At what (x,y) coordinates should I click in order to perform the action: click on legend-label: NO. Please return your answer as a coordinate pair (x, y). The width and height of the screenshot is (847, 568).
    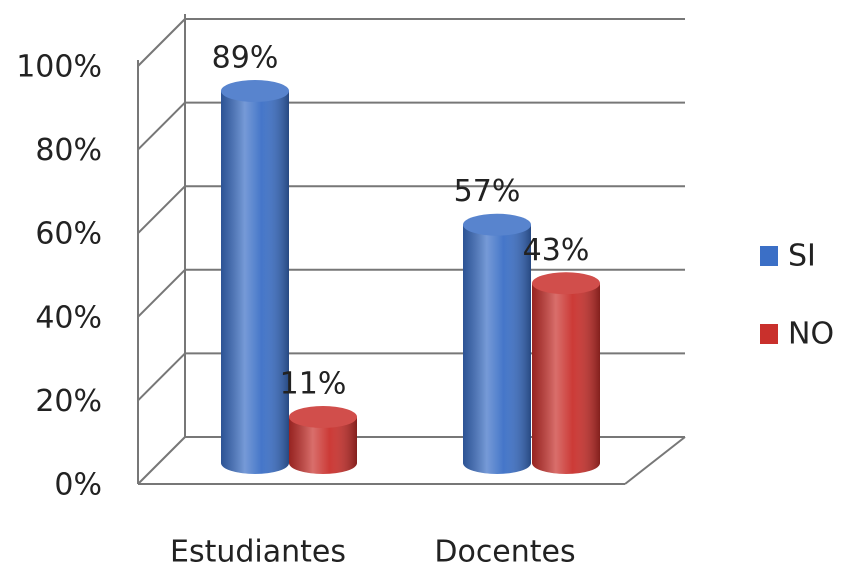
    Looking at the image, I should click on (811, 334).